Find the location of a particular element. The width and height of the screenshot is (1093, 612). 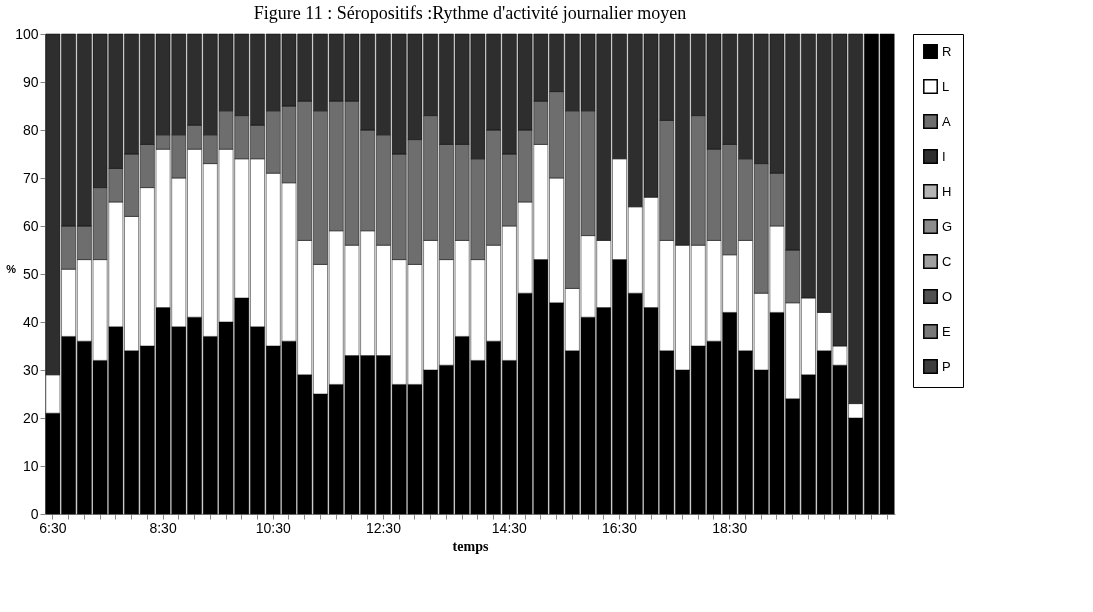

x-tick-label: 8:30 is located at coordinates (163, 527).